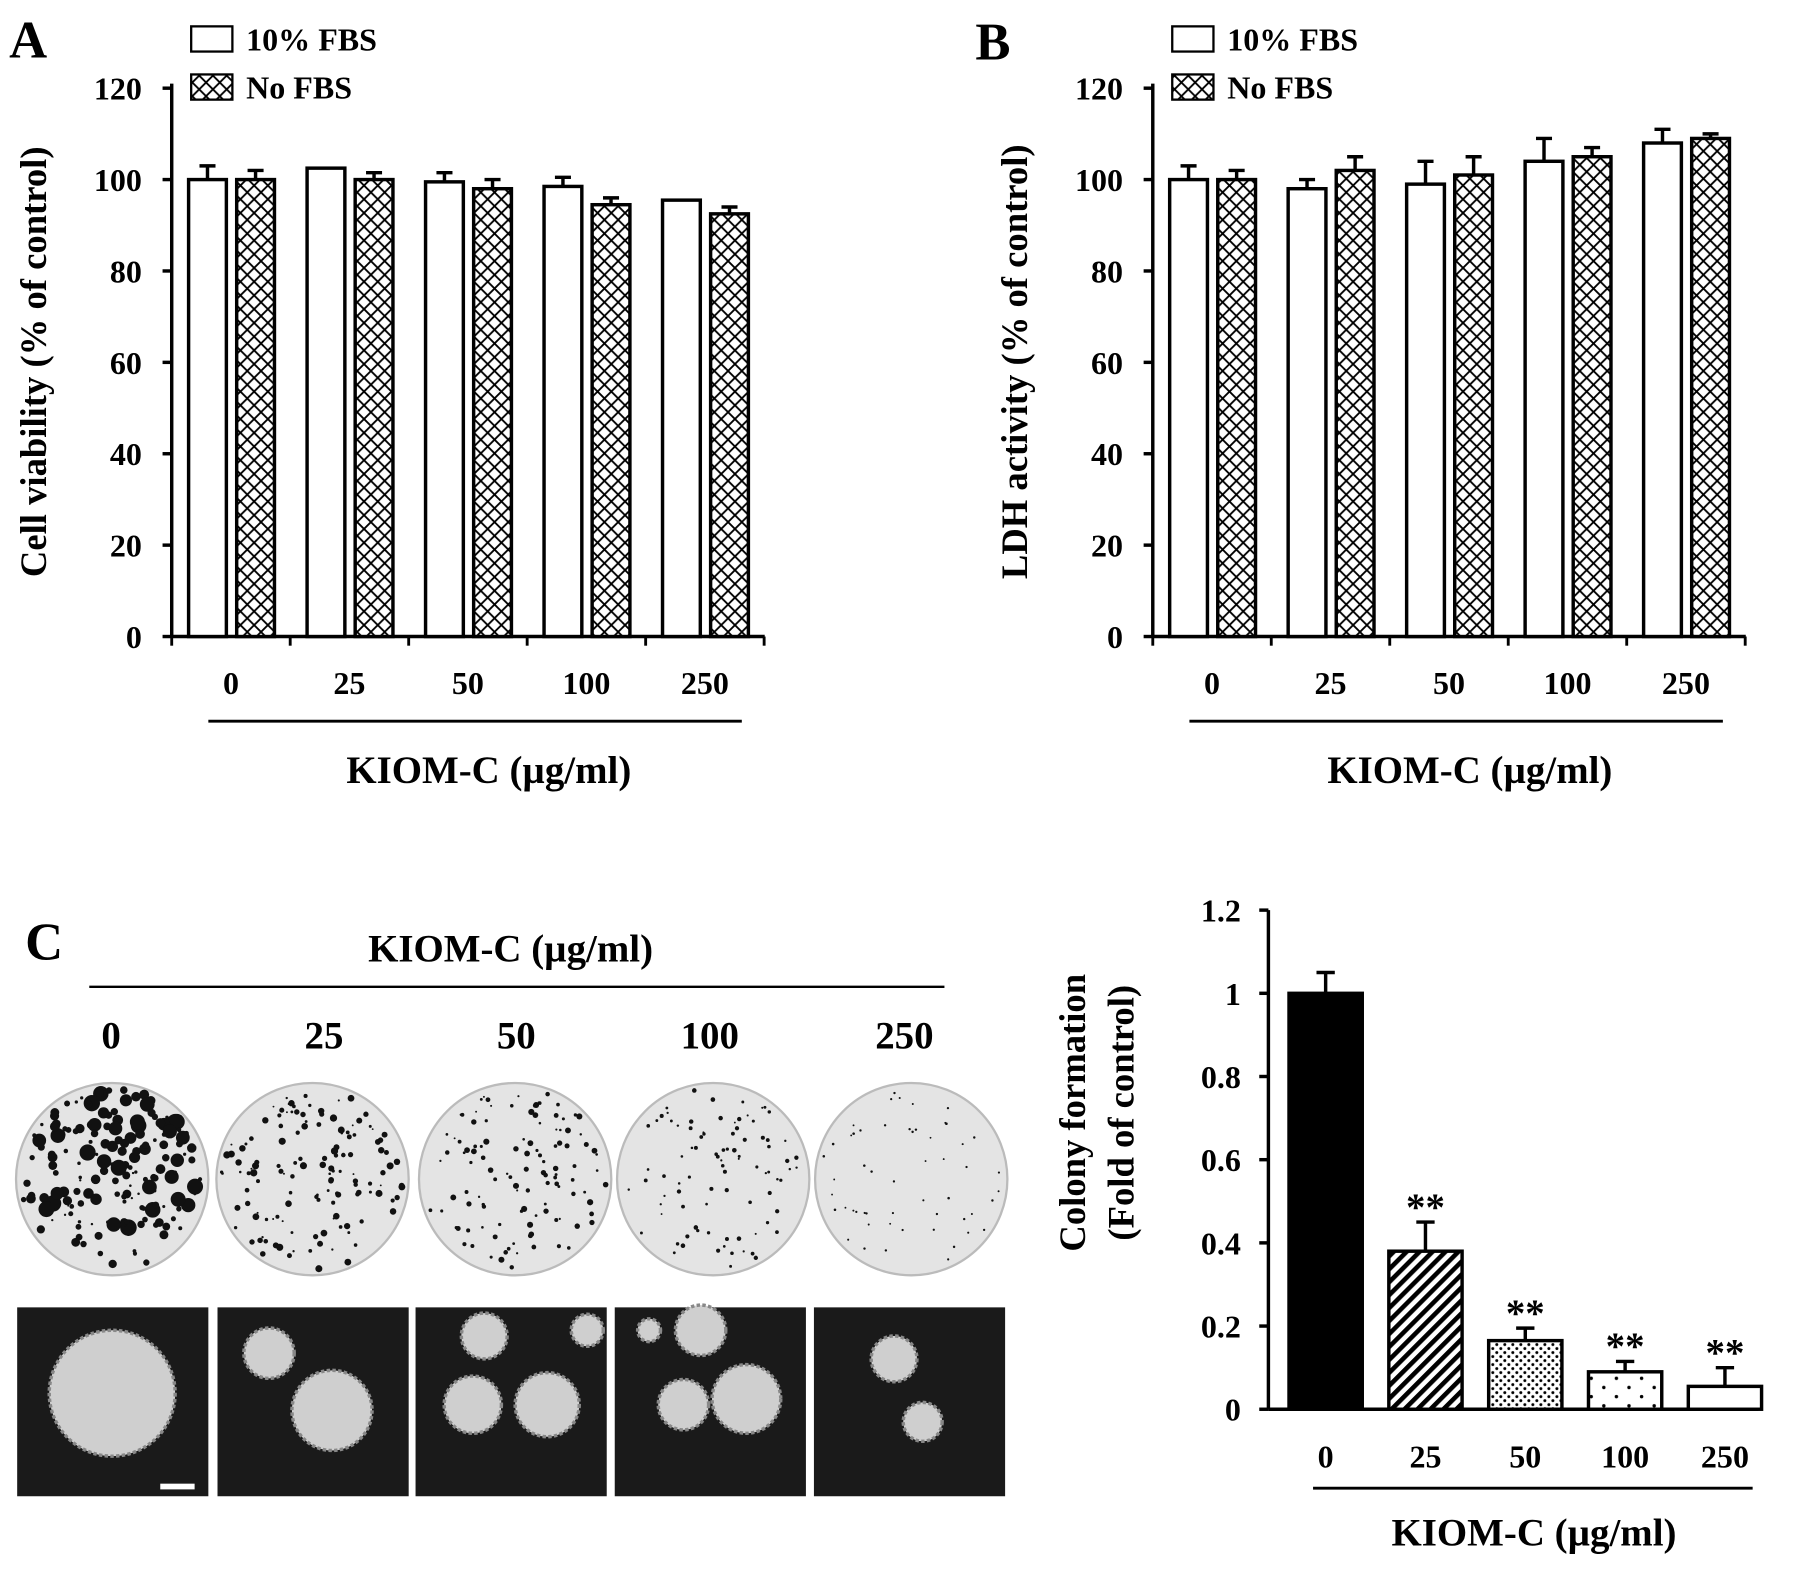  Describe the element at coordinates (1567, 683) in the screenshot. I see `x-tick-label: 100` at that location.